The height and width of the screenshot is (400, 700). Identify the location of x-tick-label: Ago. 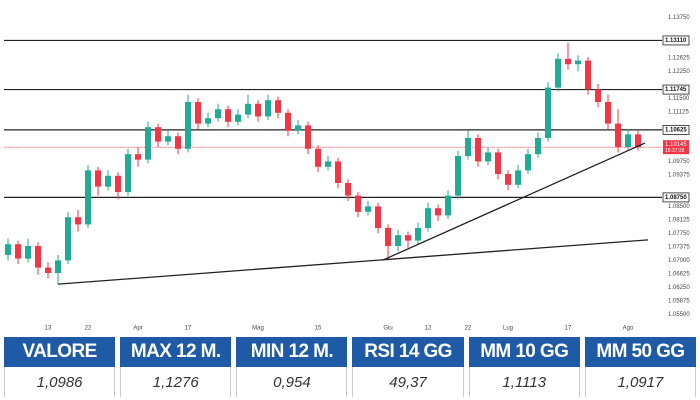
(628, 329).